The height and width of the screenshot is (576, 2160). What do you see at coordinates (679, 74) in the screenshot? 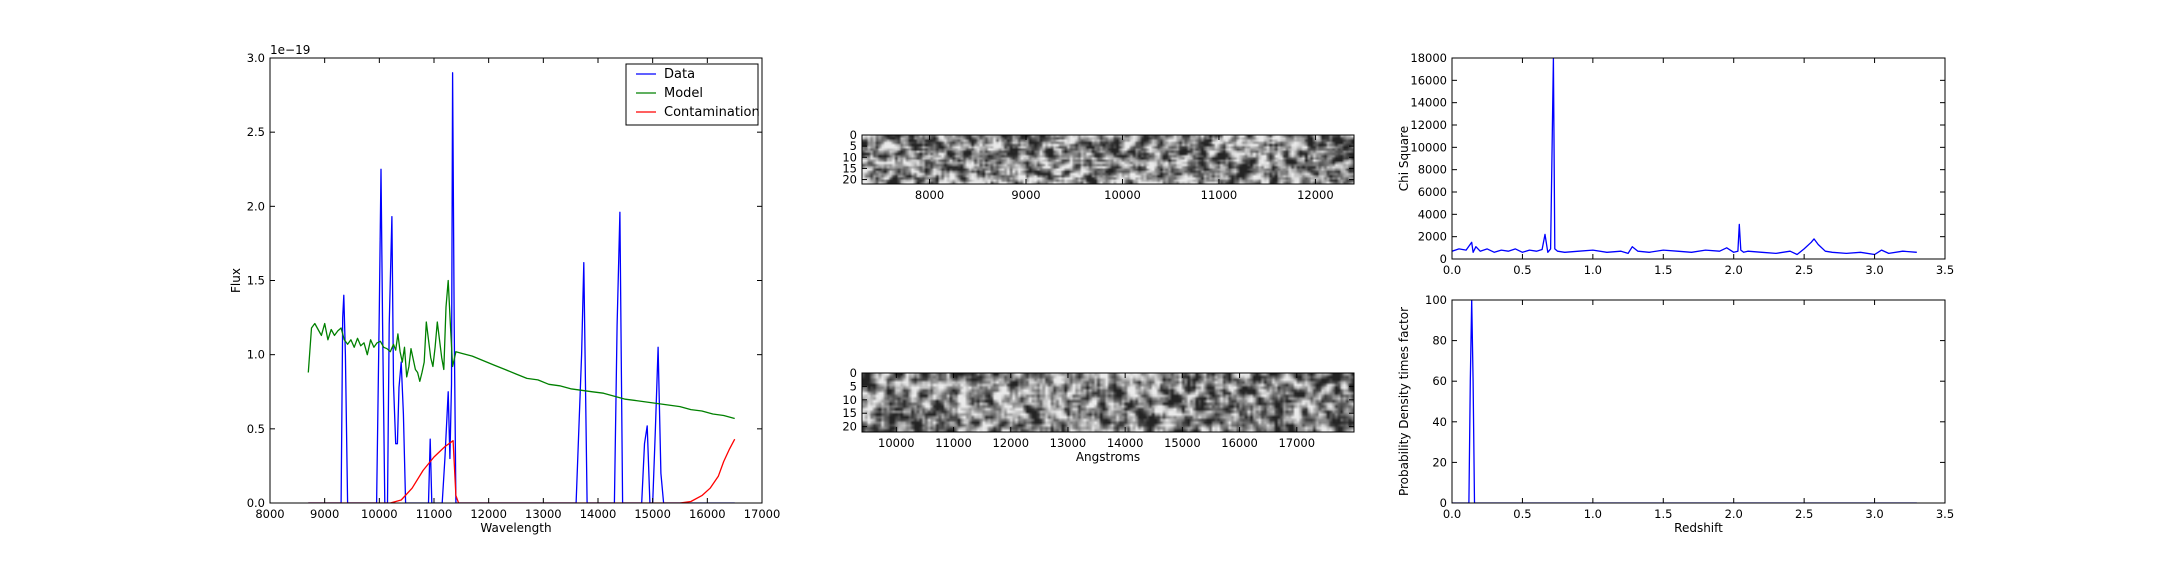
I see `legend-label-data: Data` at bounding box center [679, 74].